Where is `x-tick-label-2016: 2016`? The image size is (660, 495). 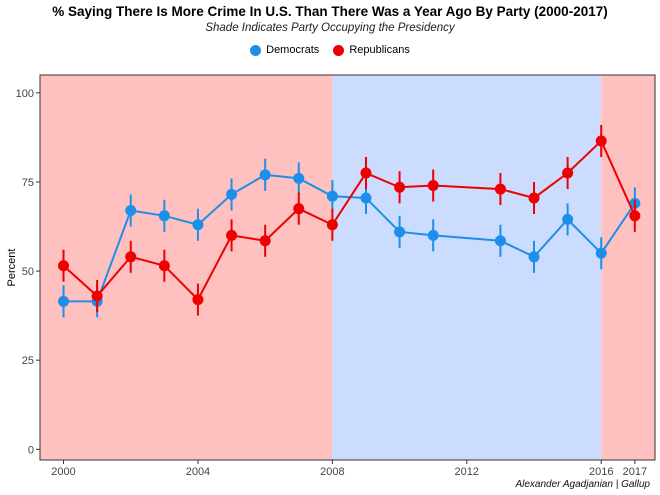
x-tick-label-2016: 2016 is located at coordinates (601, 472).